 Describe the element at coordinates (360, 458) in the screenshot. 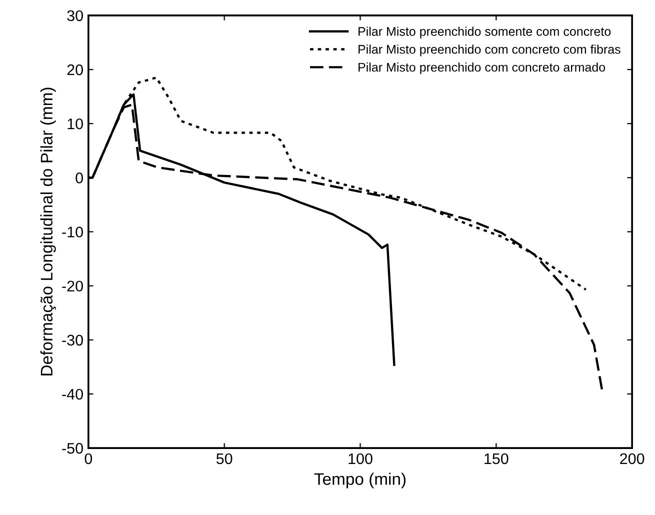

I see `x-tick-label: 100` at that location.